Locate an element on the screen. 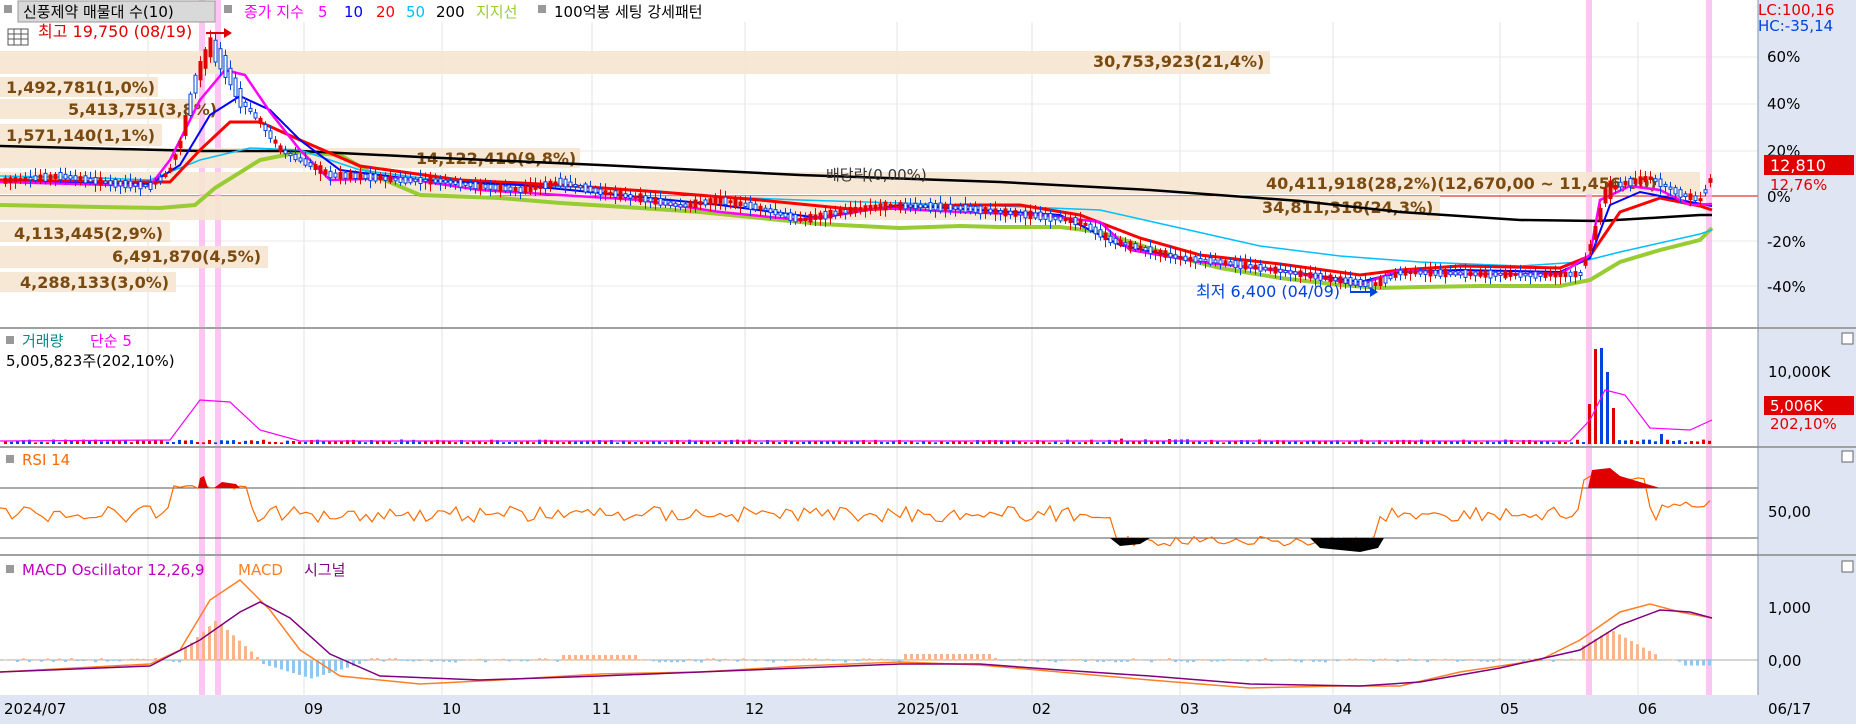  stock-name-box is located at coordinates (116, 11).